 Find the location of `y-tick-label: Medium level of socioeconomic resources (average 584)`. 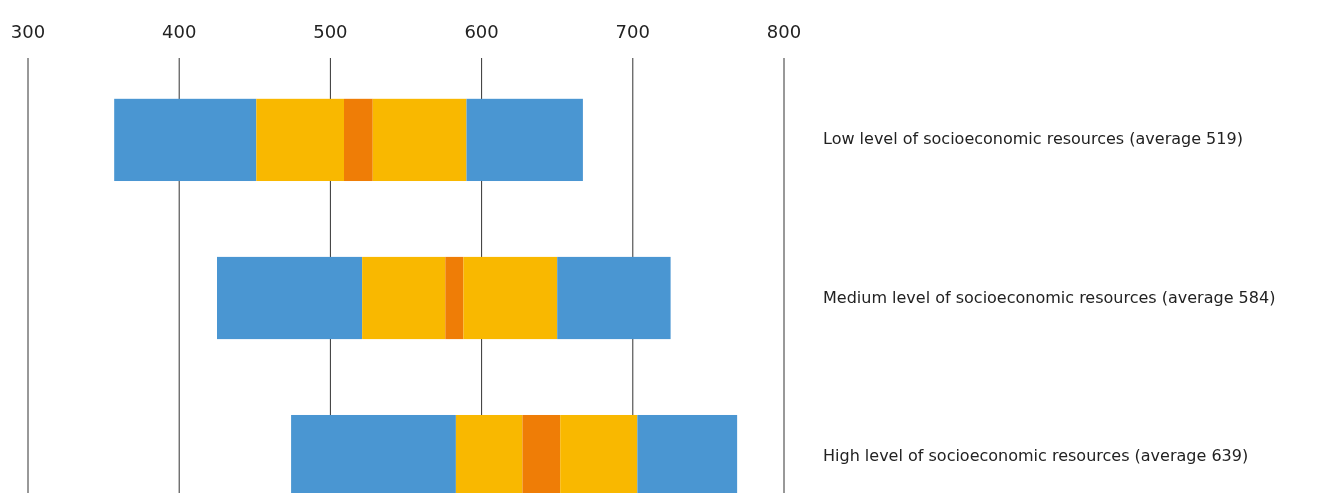

y-tick-label: Medium level of socioeconomic resources (average 584) is located at coordinates (1049, 297).